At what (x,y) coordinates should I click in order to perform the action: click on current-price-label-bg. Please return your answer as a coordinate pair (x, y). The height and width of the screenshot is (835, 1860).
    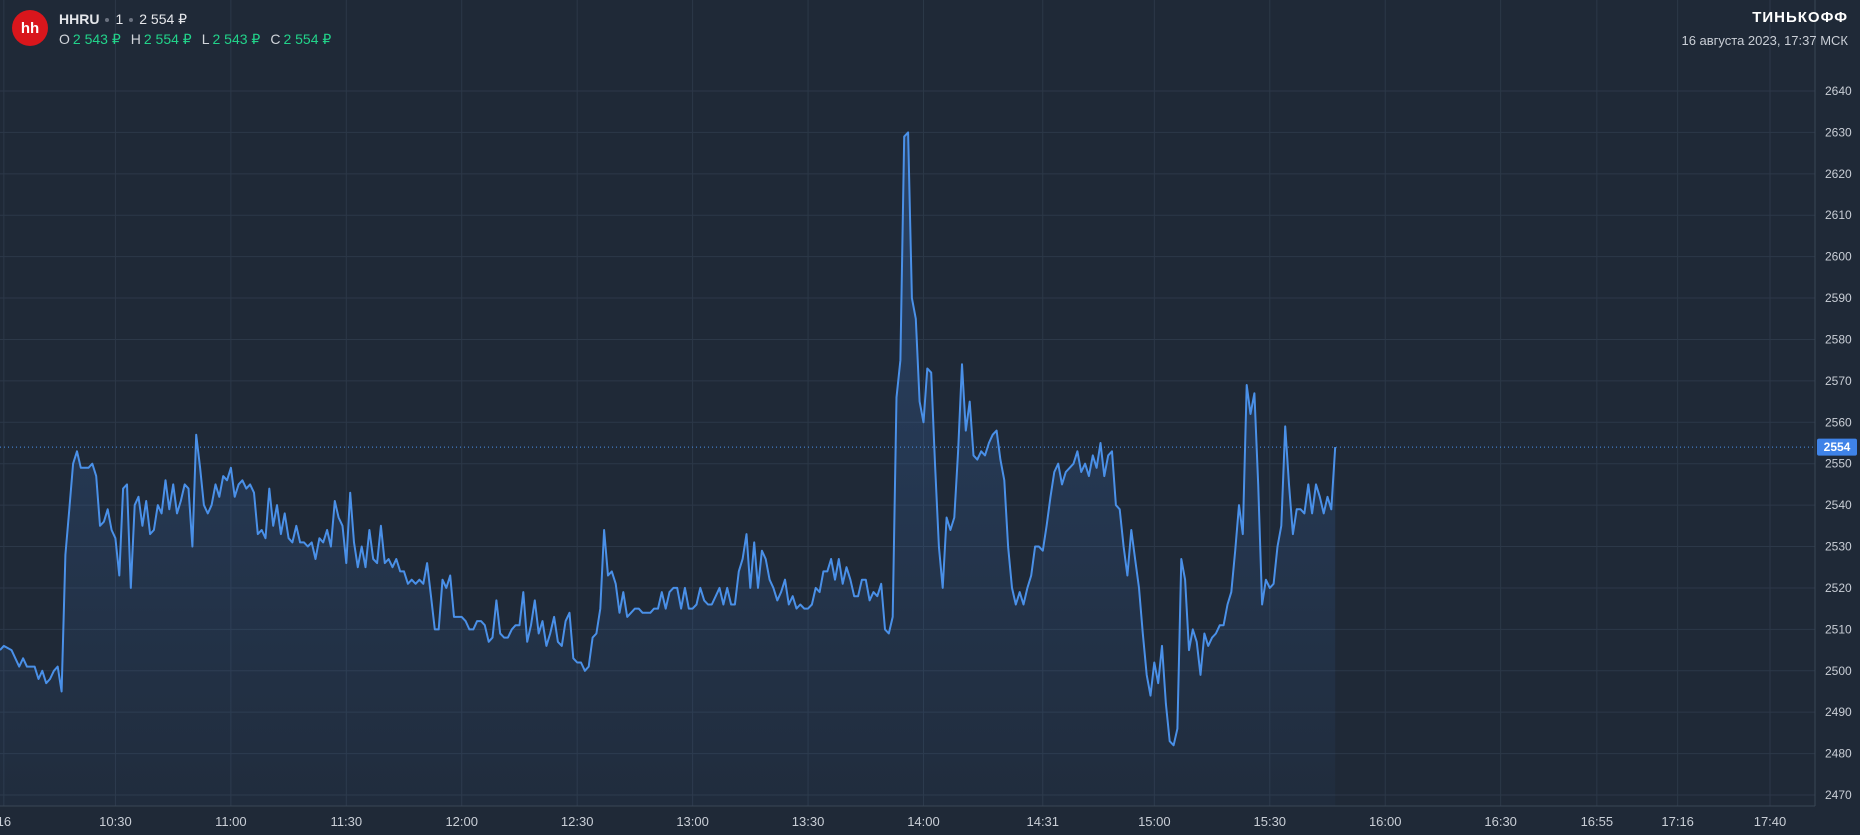
    Looking at the image, I should click on (1837, 447).